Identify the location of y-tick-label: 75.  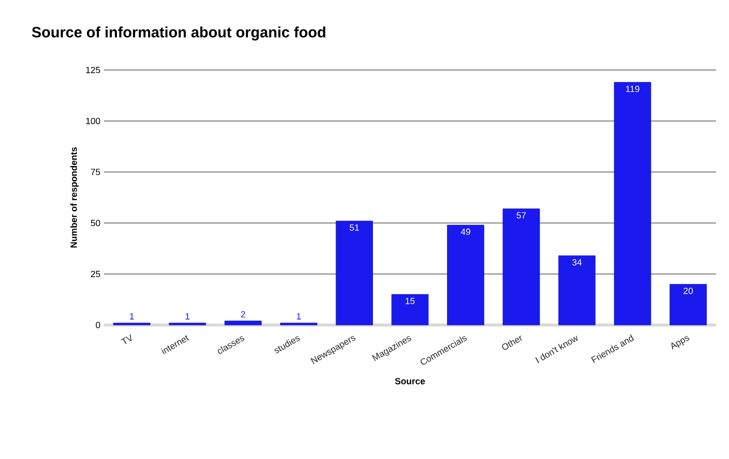
(95, 172).